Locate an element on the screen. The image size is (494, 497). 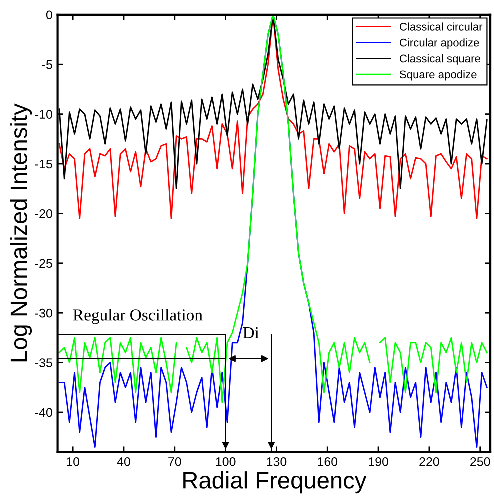
y-tick-label: 0 is located at coordinates (49, 15).